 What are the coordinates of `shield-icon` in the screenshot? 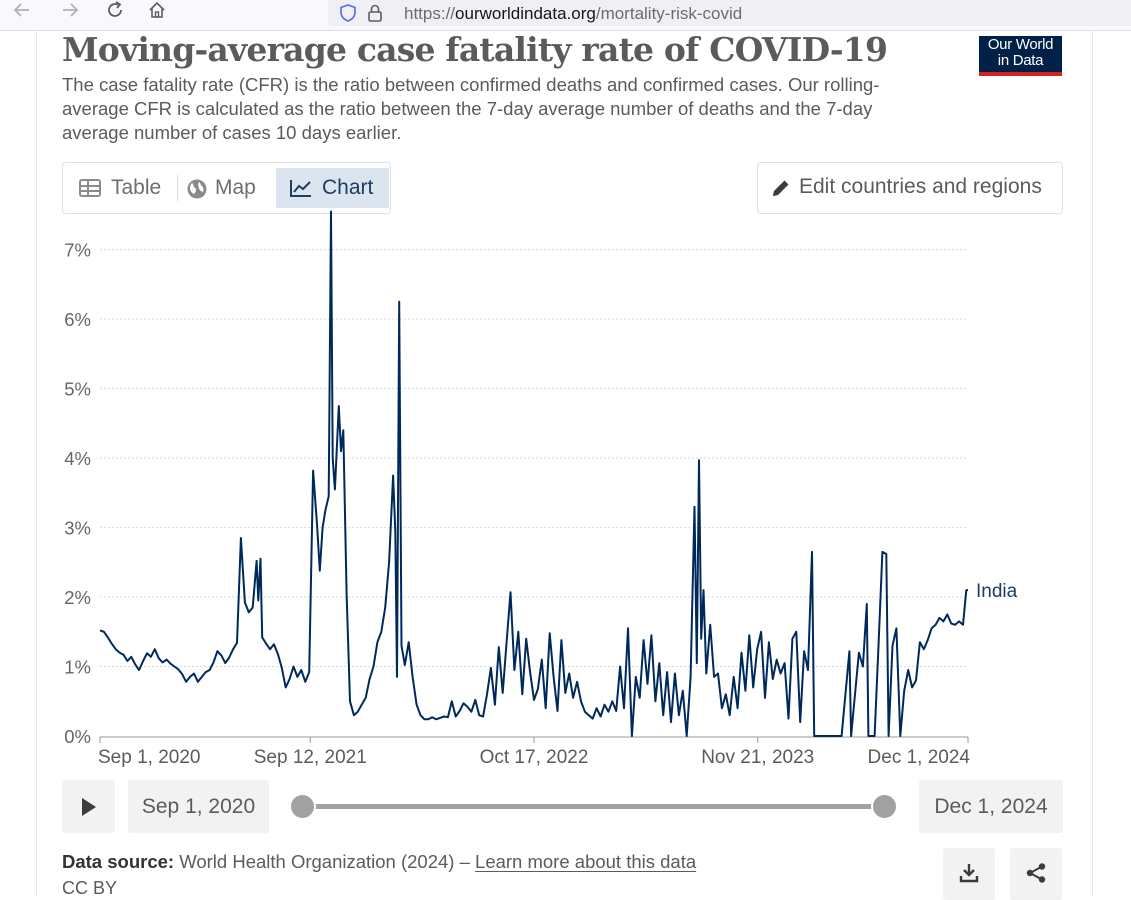 It's located at (348, 13).